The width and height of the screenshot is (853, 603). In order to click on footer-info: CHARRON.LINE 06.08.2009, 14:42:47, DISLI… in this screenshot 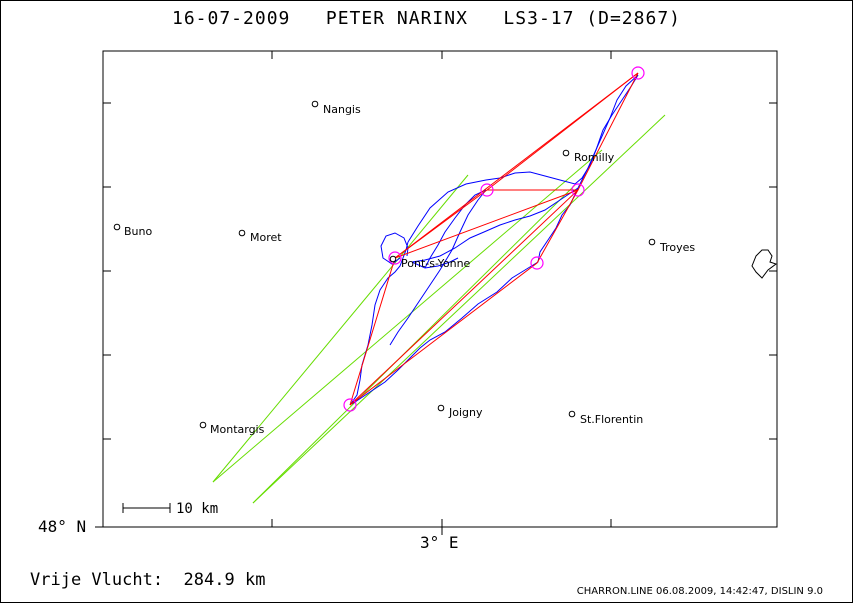, I will do `click(699, 591)`.